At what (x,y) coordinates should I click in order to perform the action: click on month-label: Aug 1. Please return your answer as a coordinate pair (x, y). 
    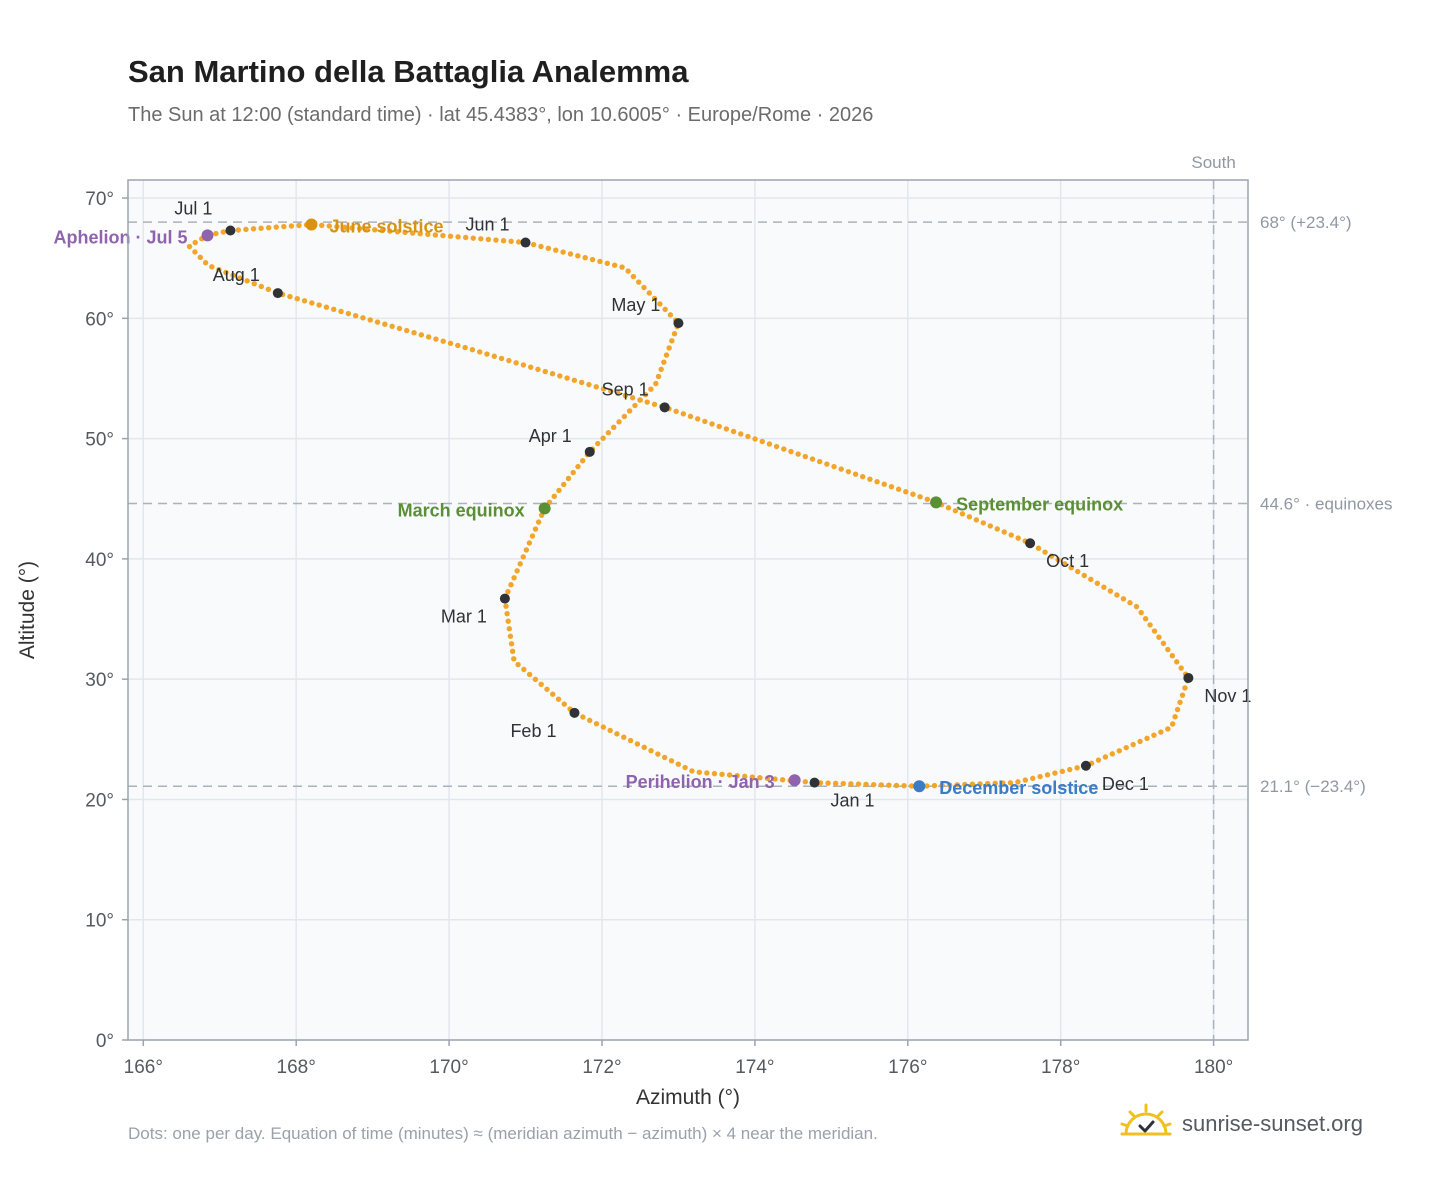
    Looking at the image, I should click on (236, 275).